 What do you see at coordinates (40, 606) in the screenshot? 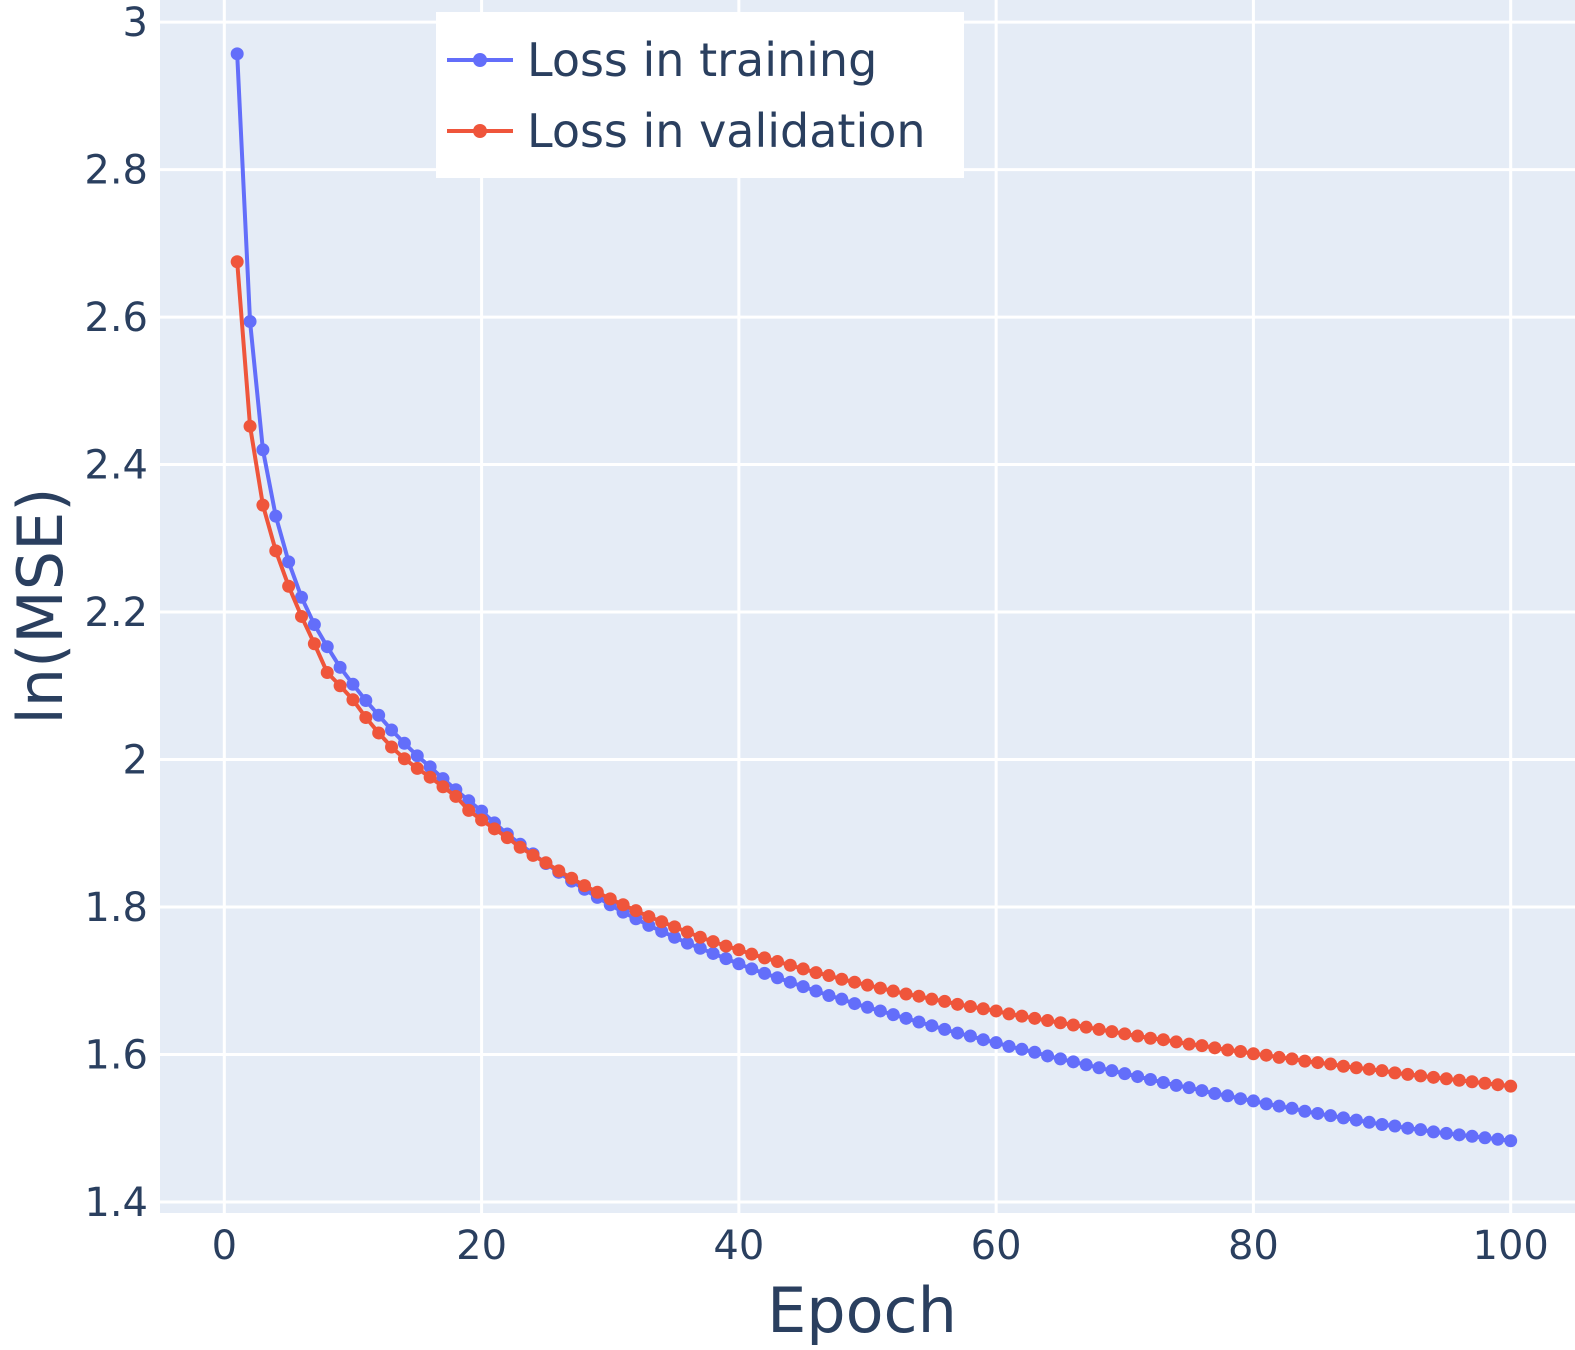
I see `y-axis-title: ln(MSE)` at bounding box center [40, 606].